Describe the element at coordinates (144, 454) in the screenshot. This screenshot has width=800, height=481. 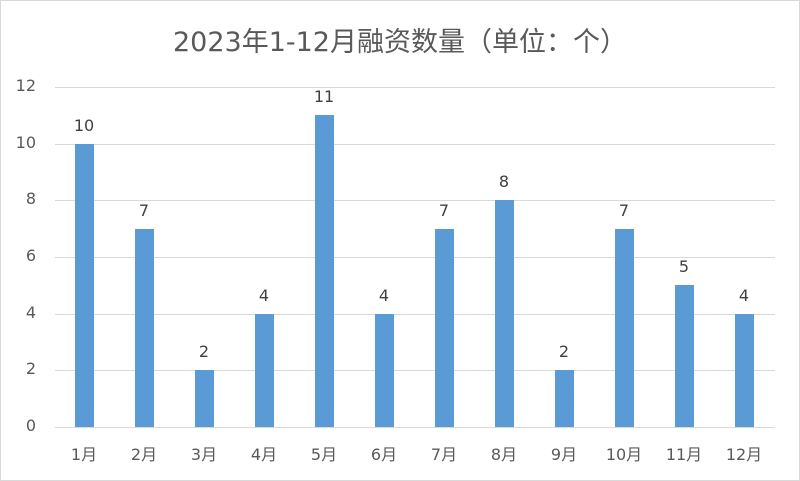
I see `x-axis-tick-label: 2月` at that location.